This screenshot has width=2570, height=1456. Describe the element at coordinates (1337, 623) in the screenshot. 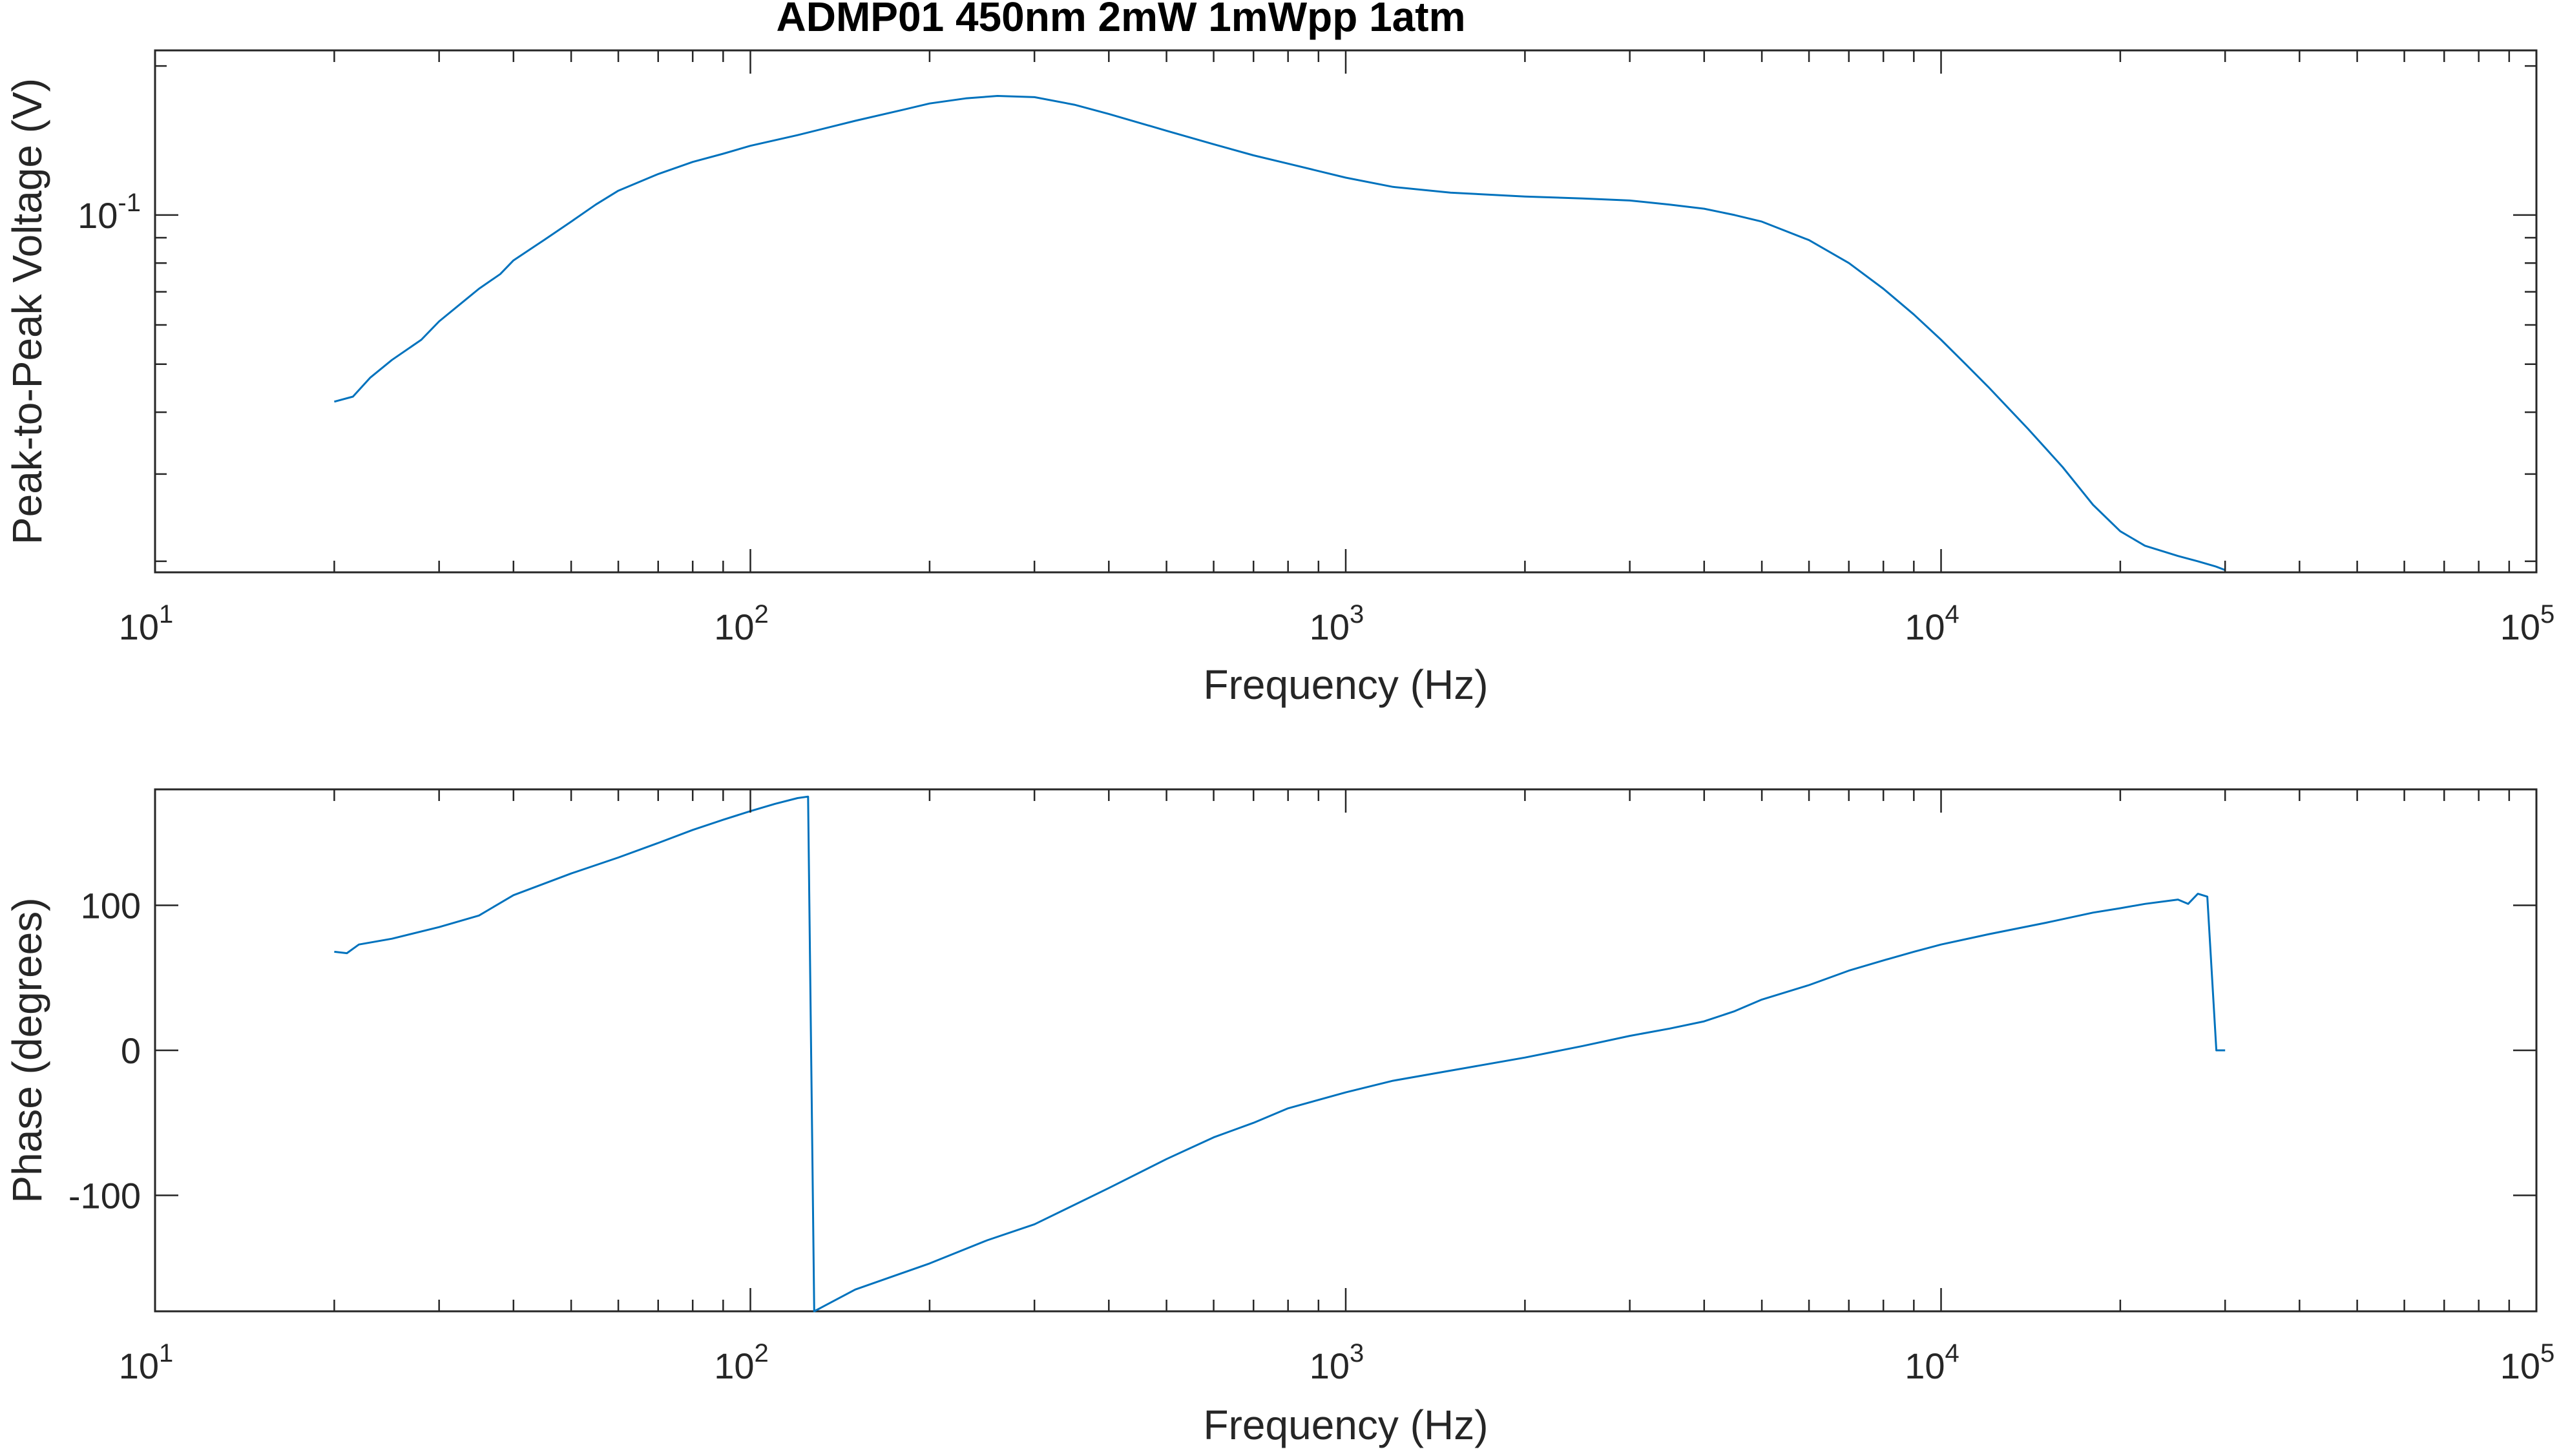

I see `magnitude-x-tick-label: 10³` at that location.